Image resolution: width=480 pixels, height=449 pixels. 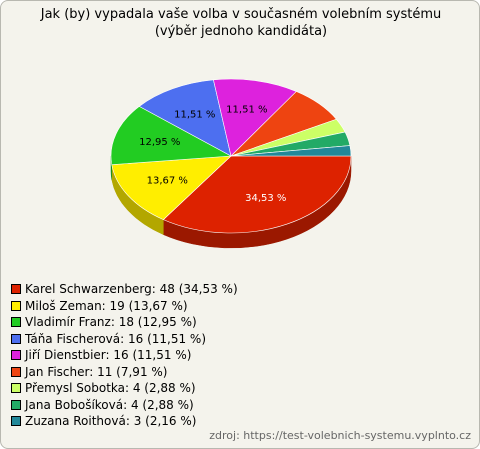 I want to click on legend-label: Jan Fischer: 11 (7,91 %), so click(x=96, y=371).